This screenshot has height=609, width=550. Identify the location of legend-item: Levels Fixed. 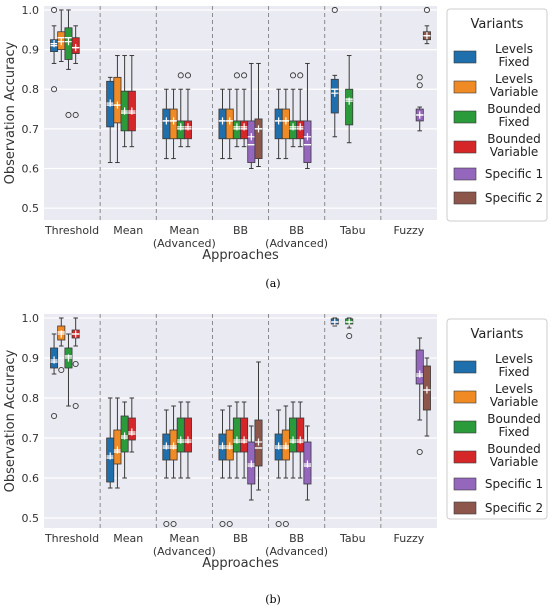
(493, 365).